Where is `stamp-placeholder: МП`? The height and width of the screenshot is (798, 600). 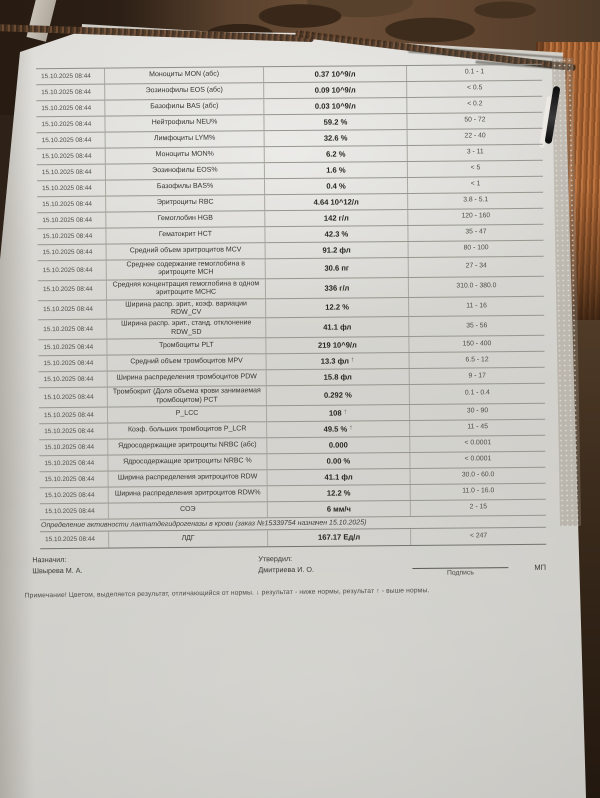 stamp-placeholder: МП is located at coordinates (540, 567).